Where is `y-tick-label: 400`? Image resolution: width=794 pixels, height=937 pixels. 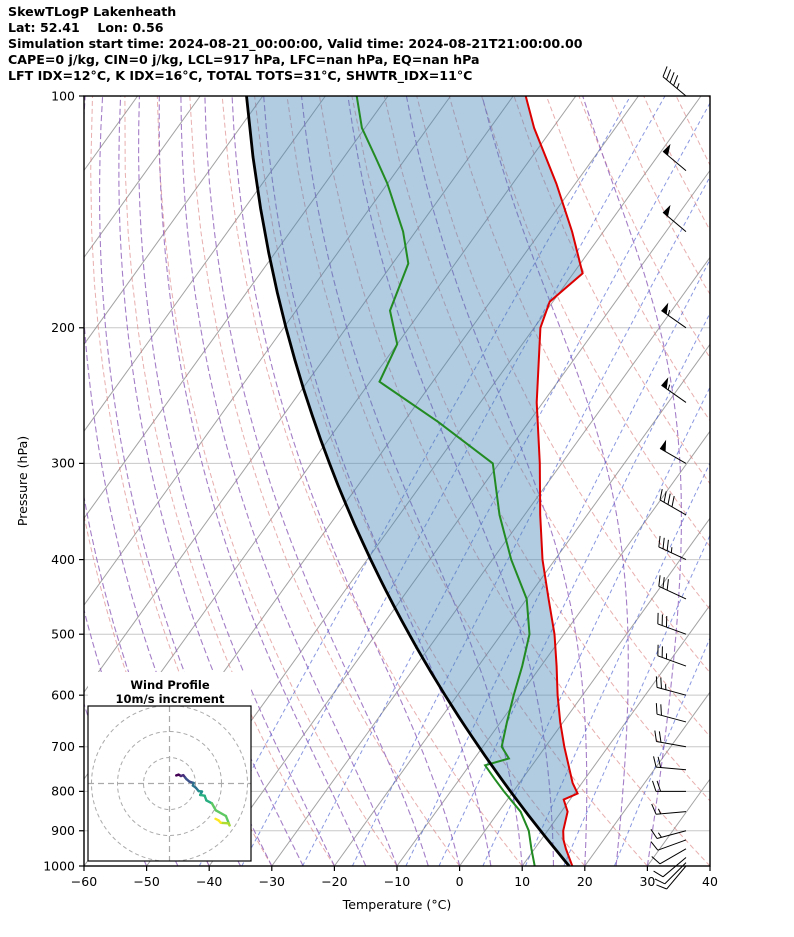
y-tick-label: 400 is located at coordinates (63, 559).